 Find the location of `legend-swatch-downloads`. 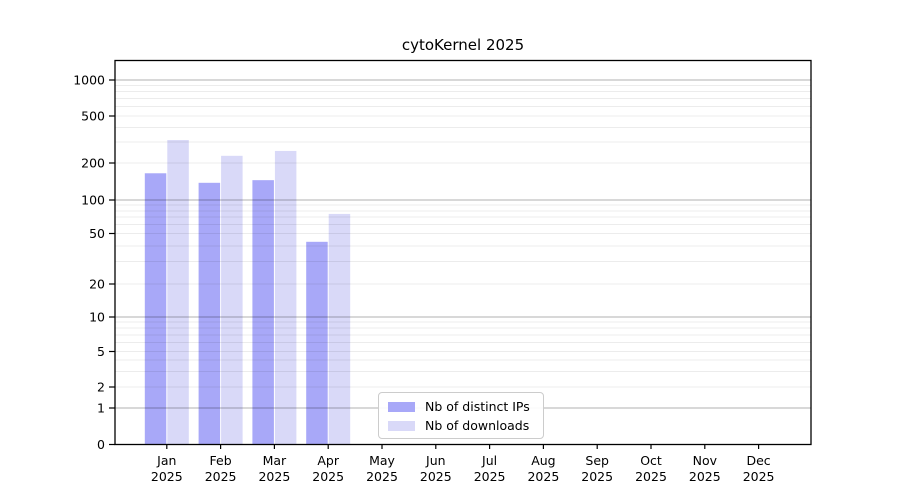

legend-swatch-downloads is located at coordinates (401, 425).